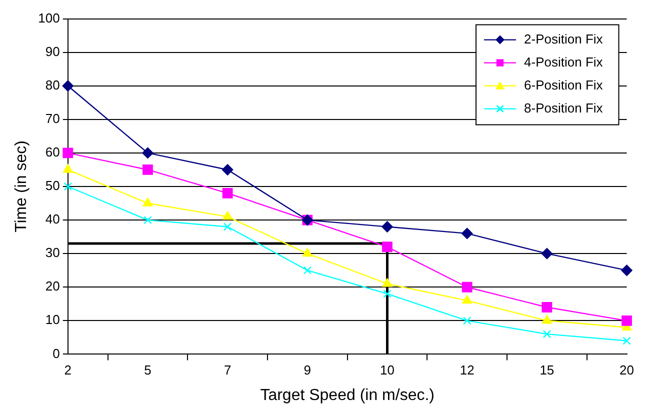  What do you see at coordinates (627, 370) in the screenshot?
I see `x-tick-label: 20` at bounding box center [627, 370].